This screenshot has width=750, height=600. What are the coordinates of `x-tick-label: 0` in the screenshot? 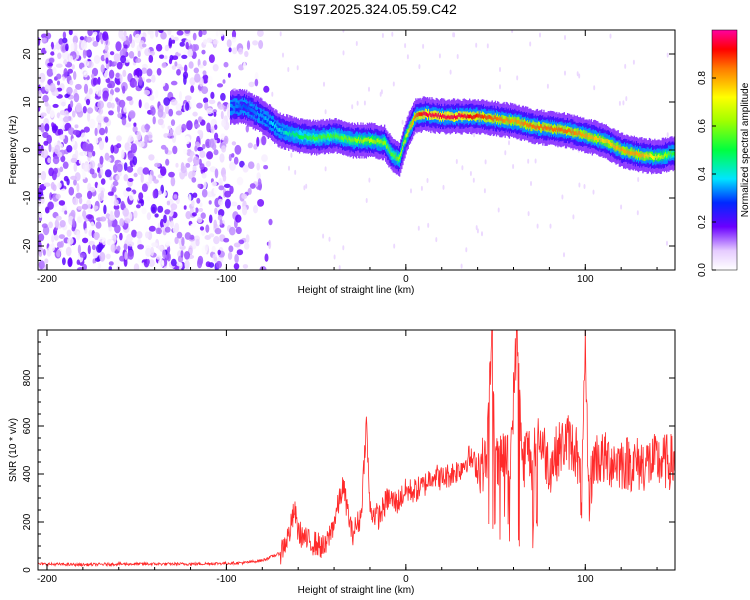 It's located at (406, 279).